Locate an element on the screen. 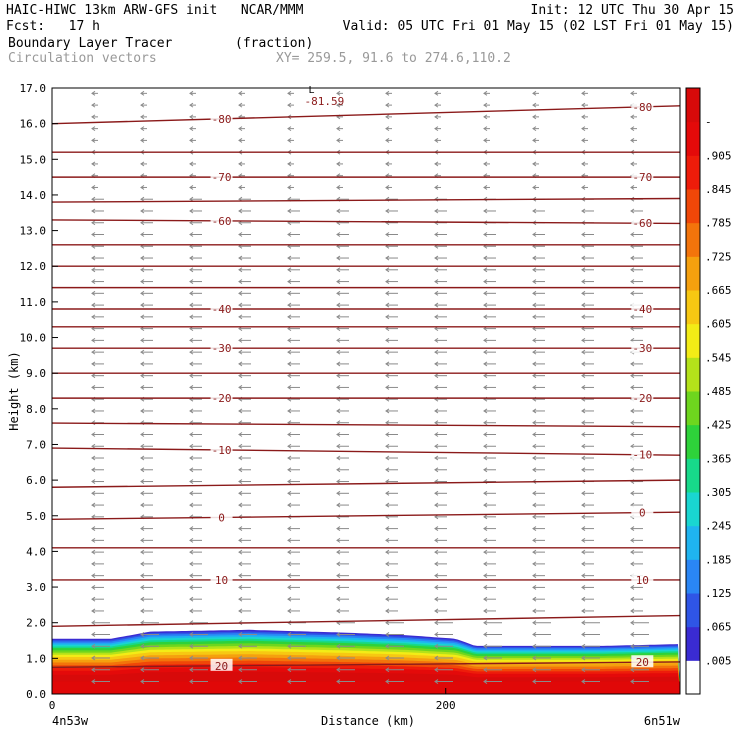  colorbar-label: .185 is located at coordinates (718, 559).